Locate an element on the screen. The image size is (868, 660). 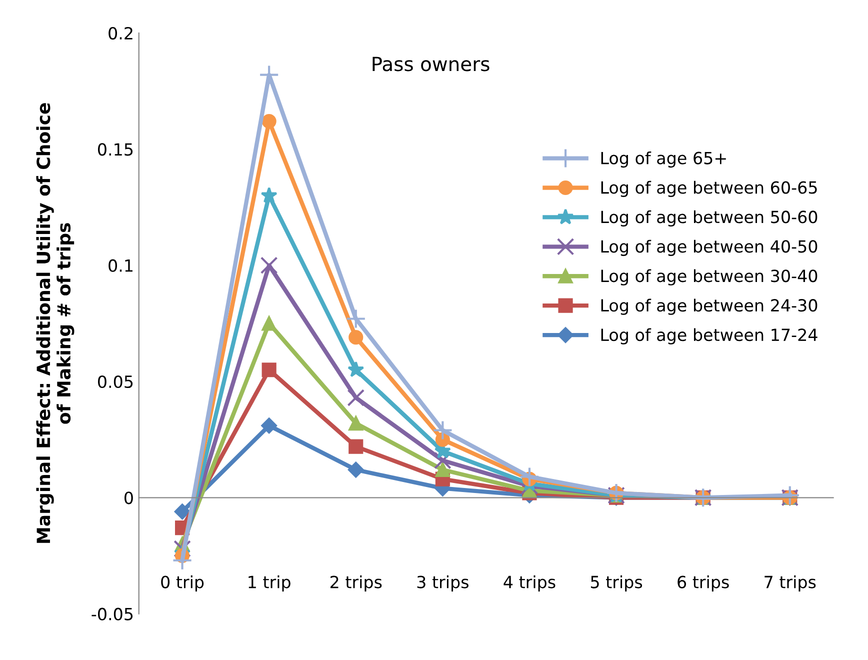
y-tick-label: 0.05 is located at coordinates (115, 381).